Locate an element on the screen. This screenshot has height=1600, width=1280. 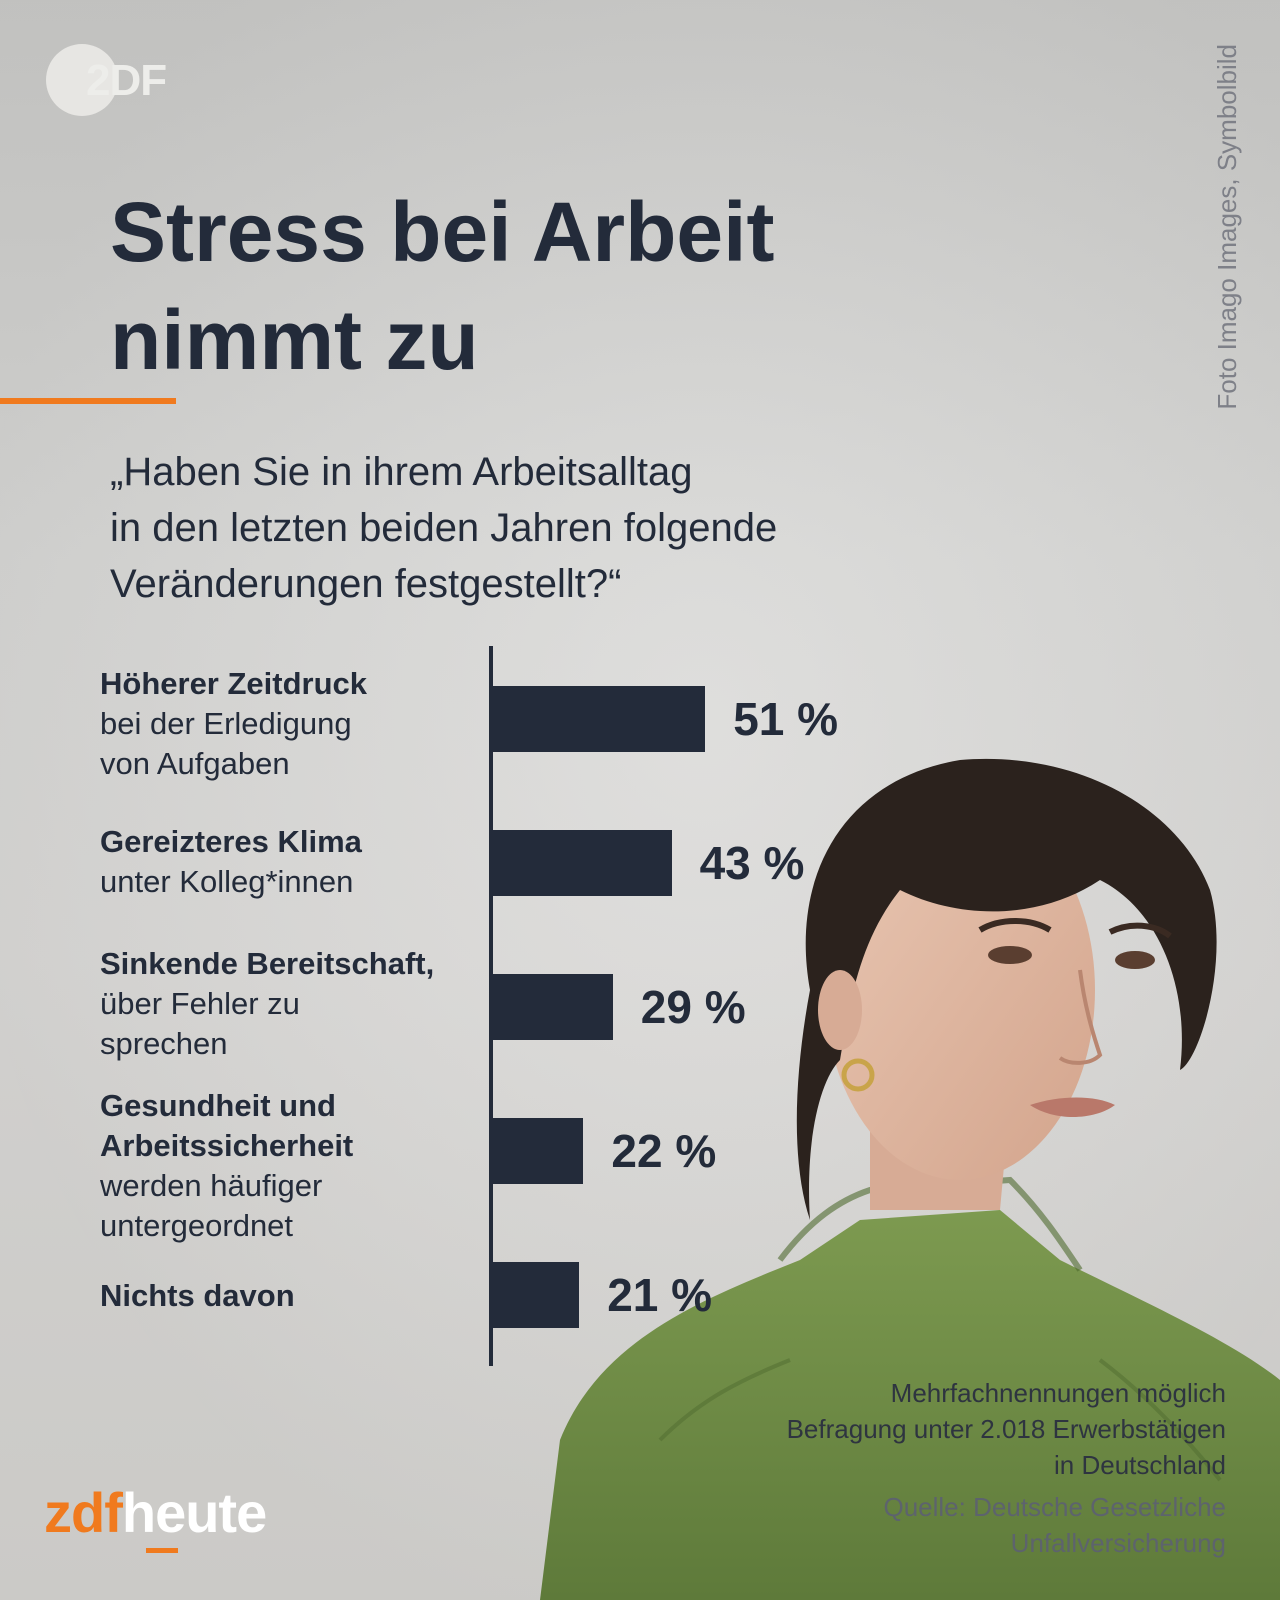
zdf-logo-text: 2DF is located at coordinates (126, 80).